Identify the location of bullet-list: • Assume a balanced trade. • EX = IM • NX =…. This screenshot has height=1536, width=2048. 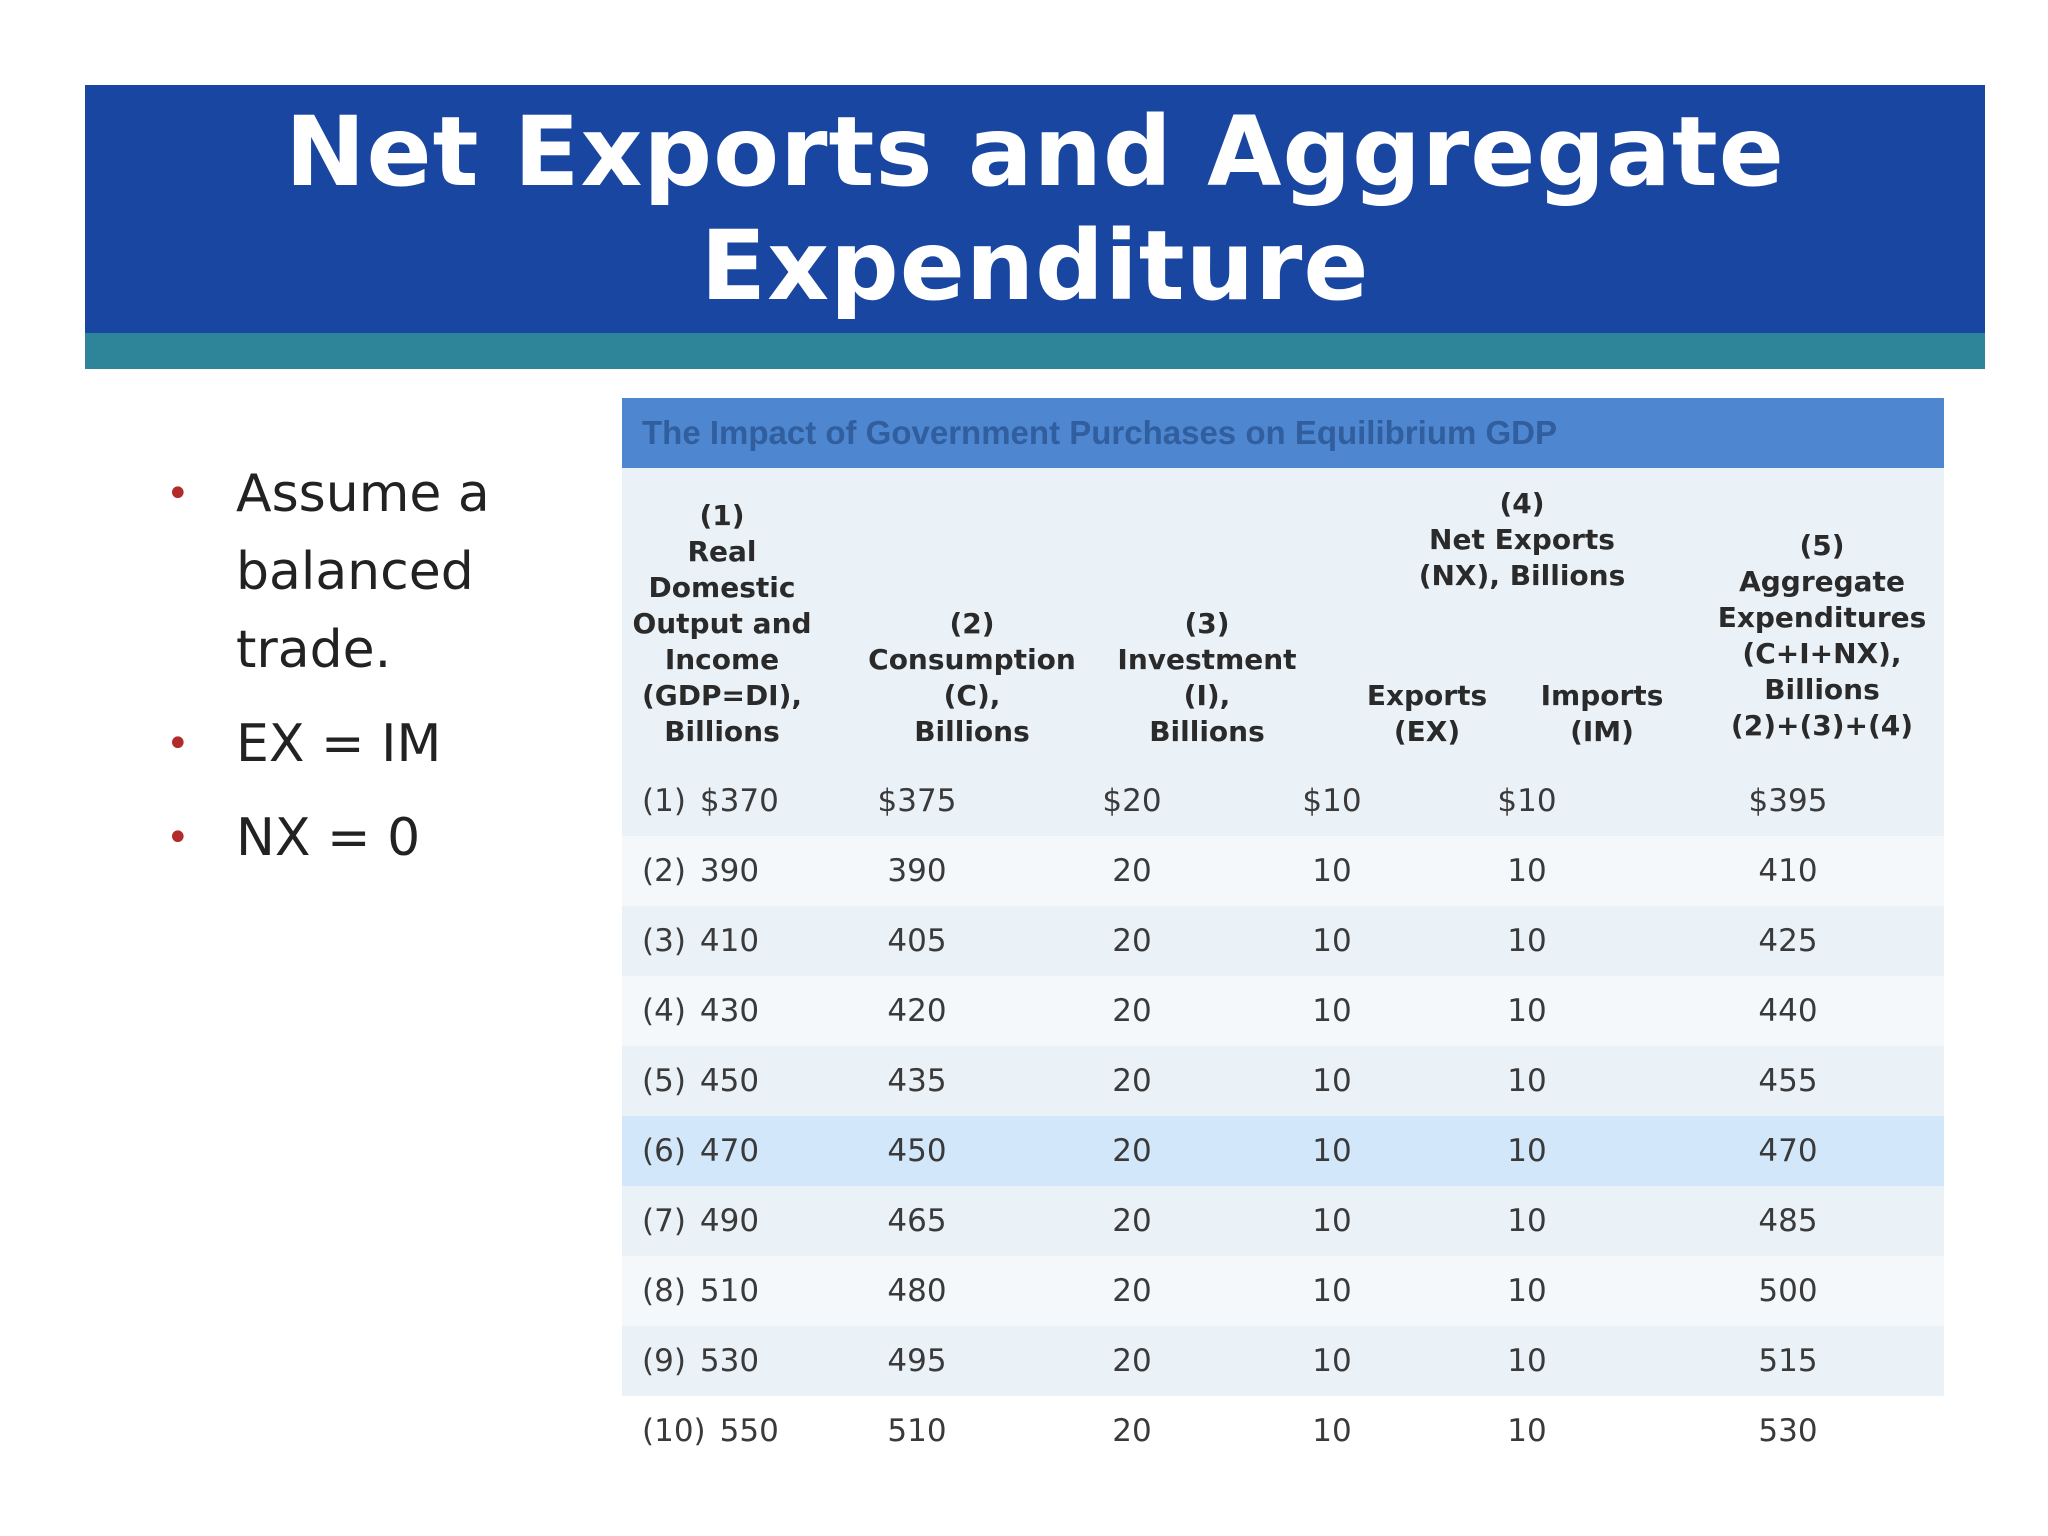
(350, 674).